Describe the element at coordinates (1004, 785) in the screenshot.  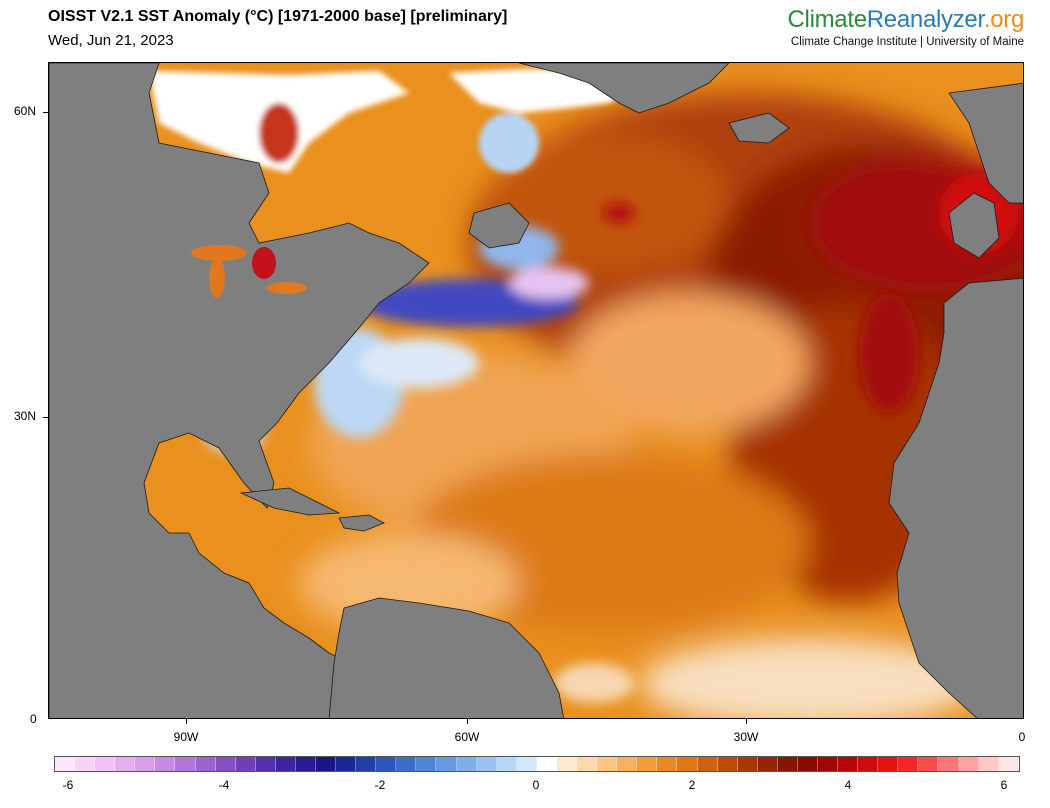
I see `colorbar-label: 6` at that location.